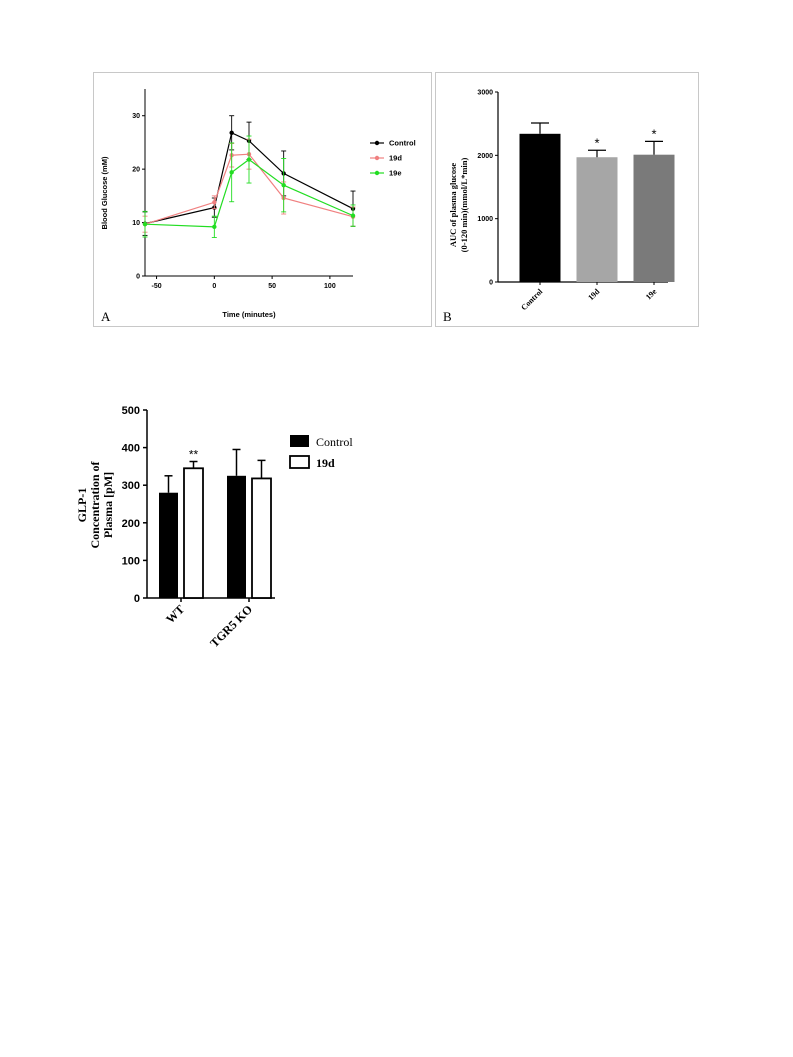 The image size is (793, 1057). Describe the element at coordinates (249, 314) in the screenshot. I see `x-axis-label: Time (minutes)` at that location.